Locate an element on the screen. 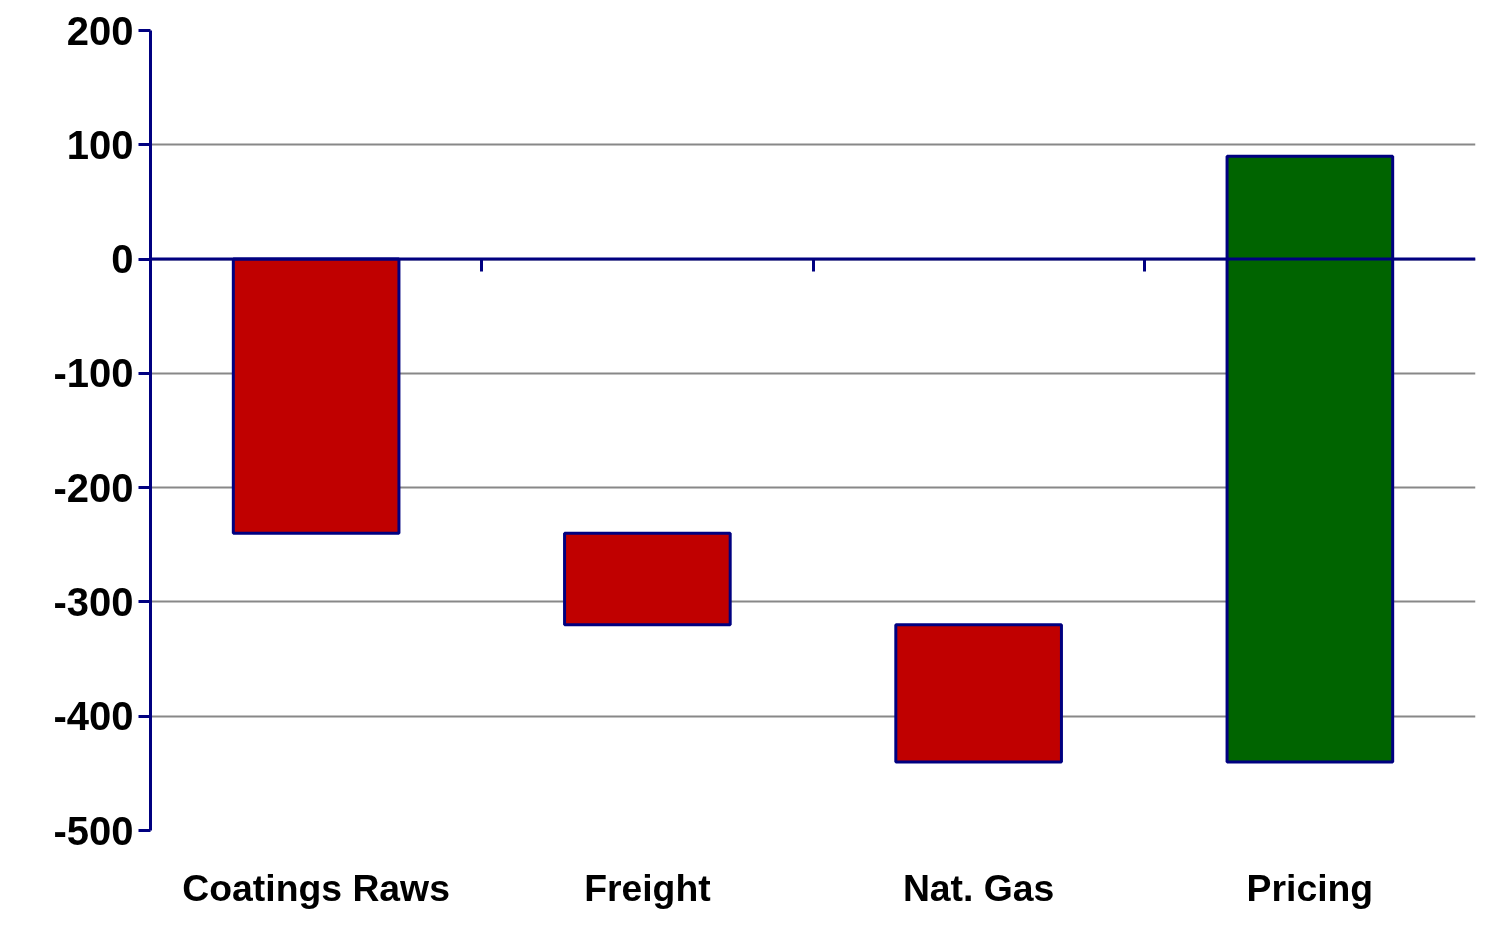  x-tick-label: Nat. Gas is located at coordinates (978, 887).